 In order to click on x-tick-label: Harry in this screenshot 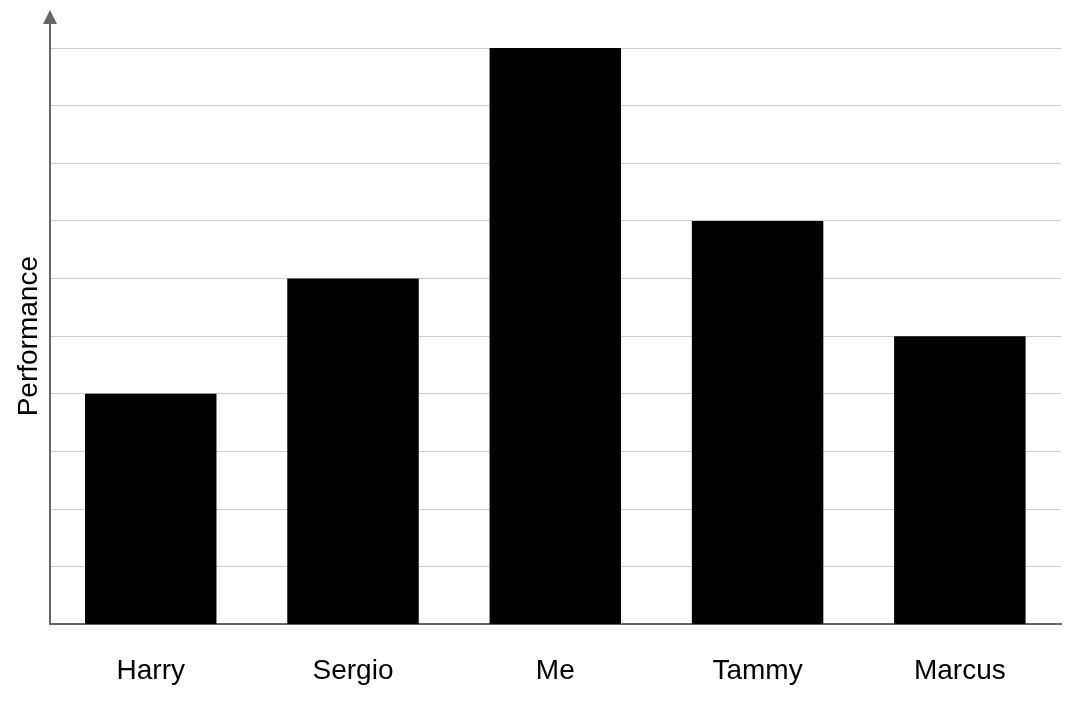, I will do `click(150, 669)`.